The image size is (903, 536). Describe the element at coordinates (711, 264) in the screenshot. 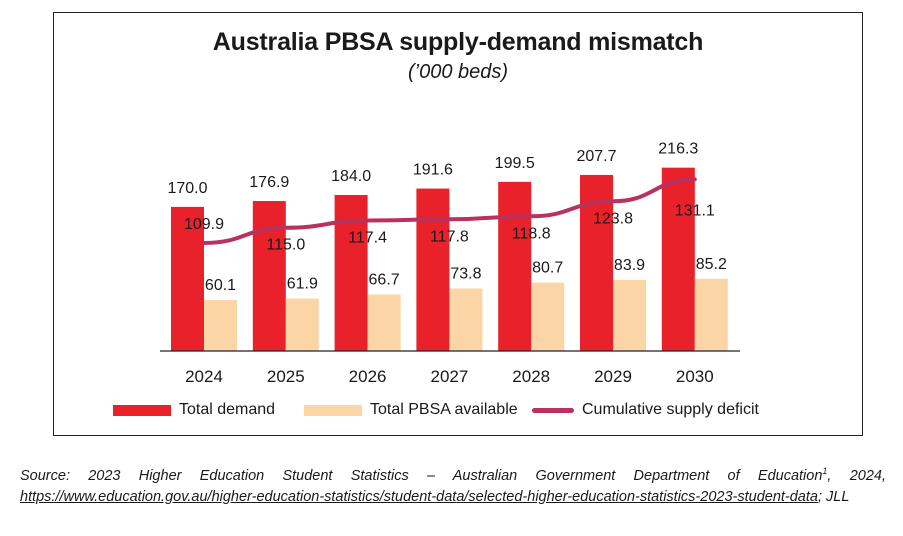

I see `available-value-label: 85.2` at that location.